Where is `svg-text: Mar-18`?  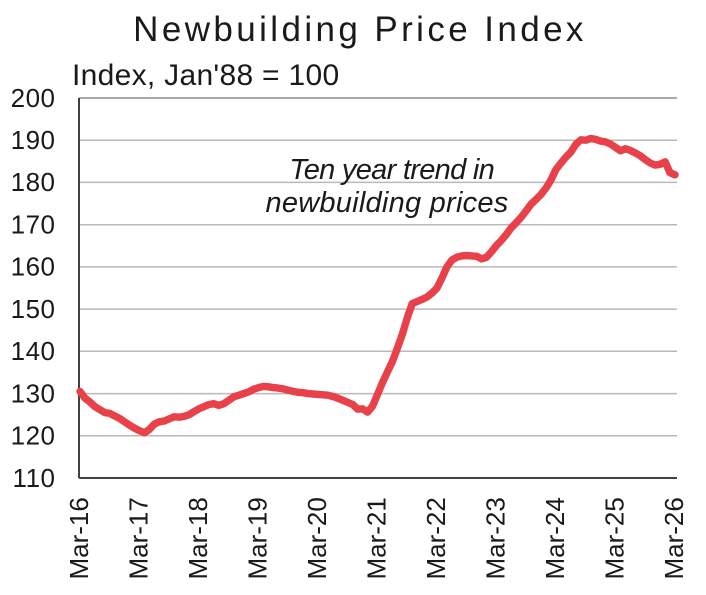
svg-text: Mar-18 is located at coordinates (198, 538).